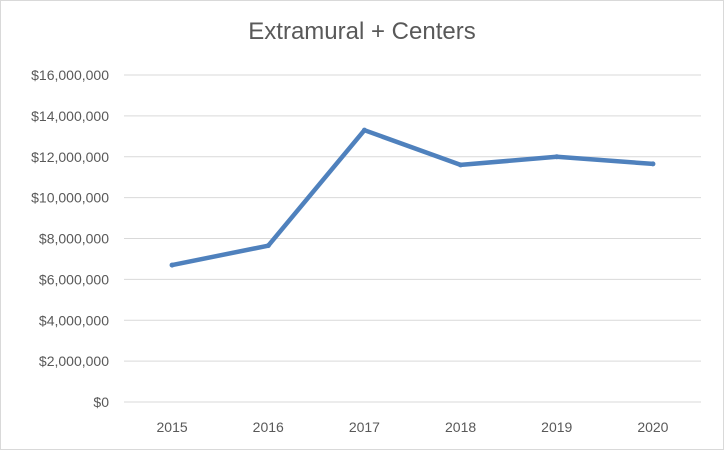  I want to click on data-point-2020, so click(653, 164).